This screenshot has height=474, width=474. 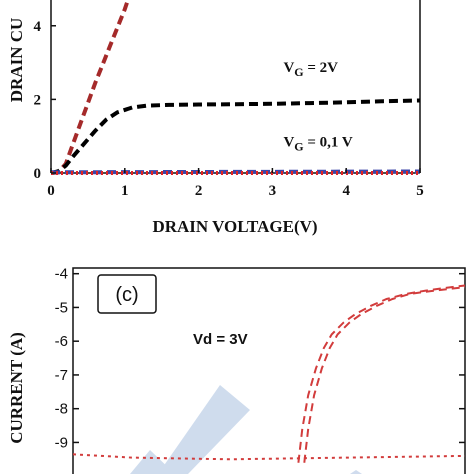 What do you see at coordinates (16, 388) in the screenshot?
I see `p2-y-axis-label: CURRENT (A)` at bounding box center [16, 388].